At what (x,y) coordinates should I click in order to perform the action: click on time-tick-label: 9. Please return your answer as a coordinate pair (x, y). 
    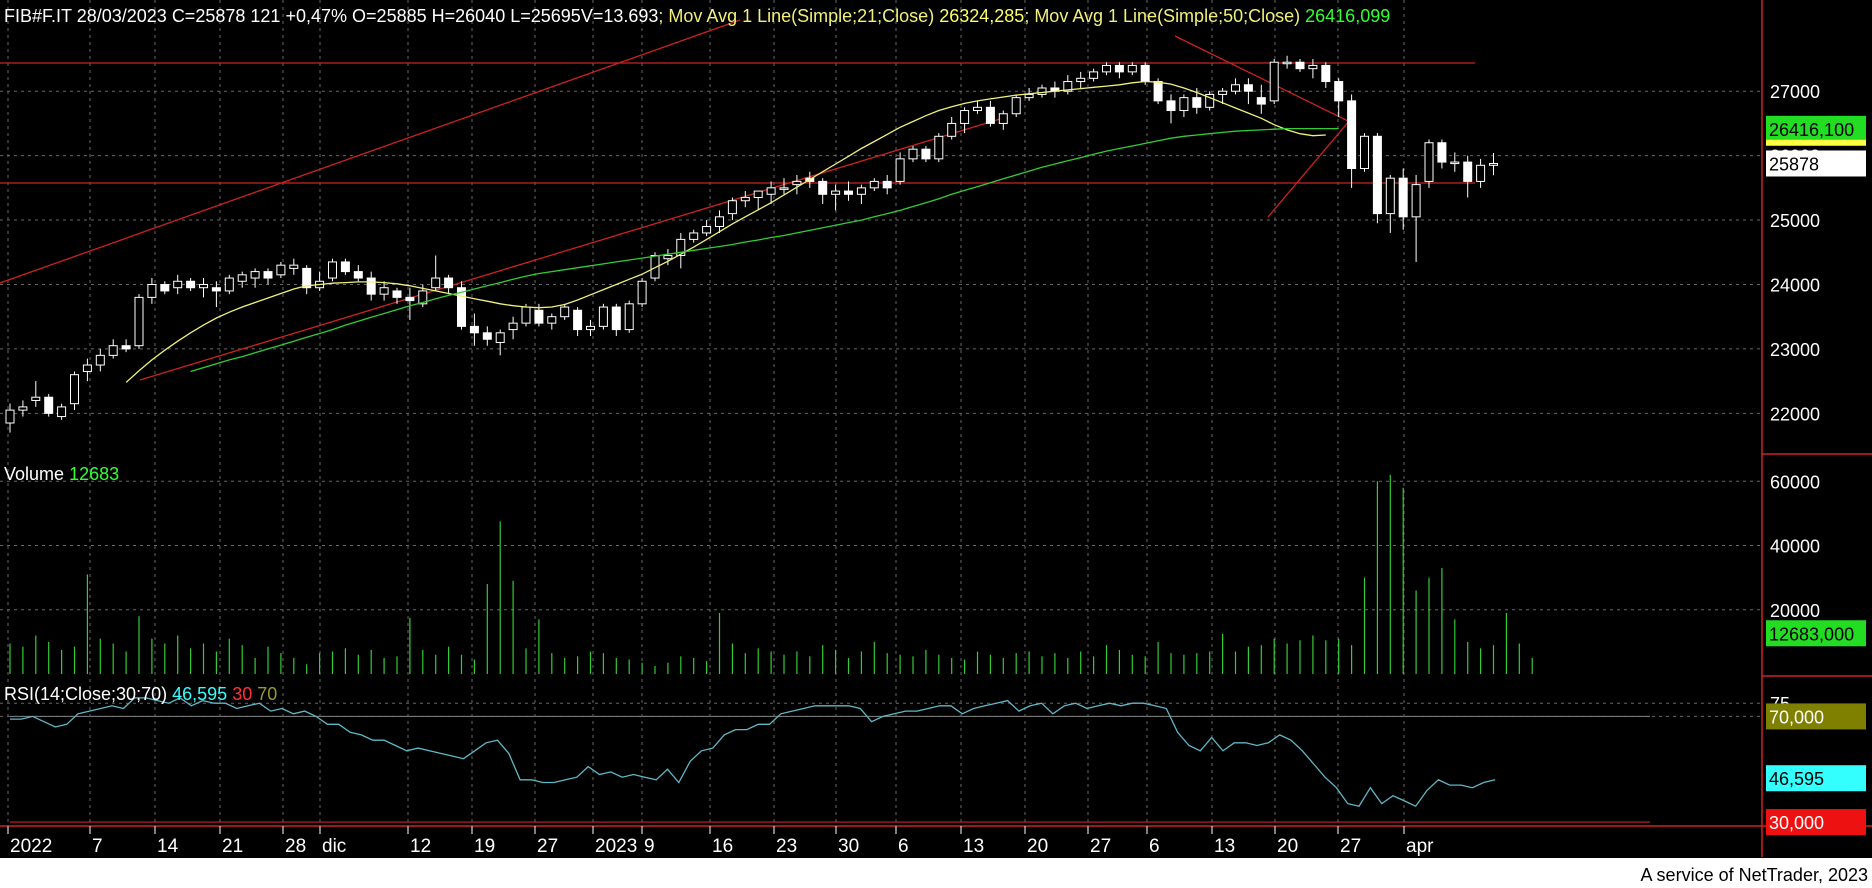
    Looking at the image, I should click on (649, 846).